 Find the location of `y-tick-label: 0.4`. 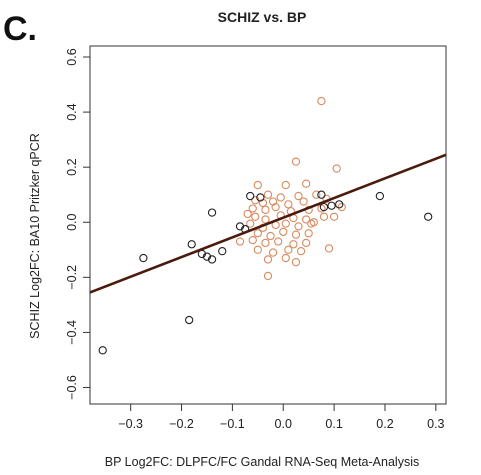

y-tick-label: 0.4 is located at coordinates (72, 111).